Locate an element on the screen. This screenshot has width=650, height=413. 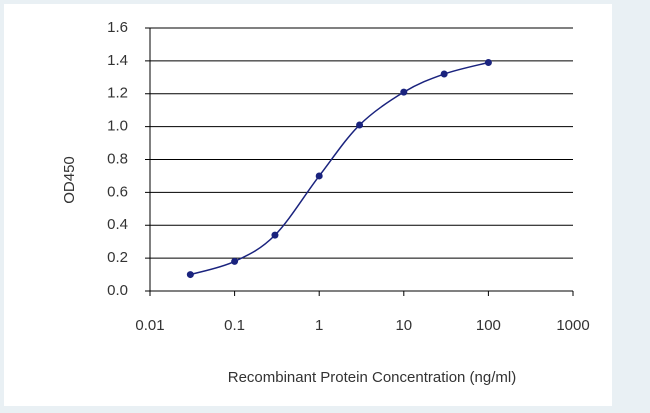
y-tick-label: 1.0 is located at coordinates (117, 126).